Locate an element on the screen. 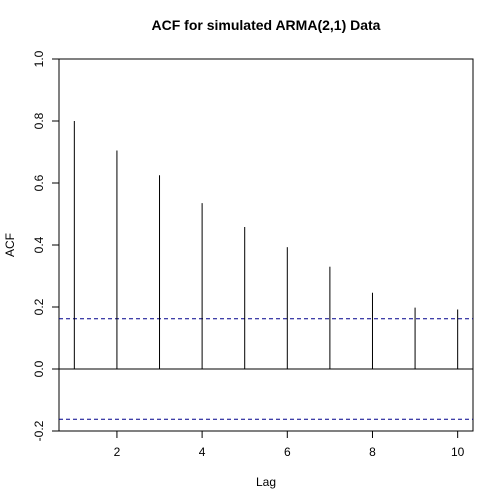 The width and height of the screenshot is (504, 504). x-tick-label: 2 is located at coordinates (117, 452).